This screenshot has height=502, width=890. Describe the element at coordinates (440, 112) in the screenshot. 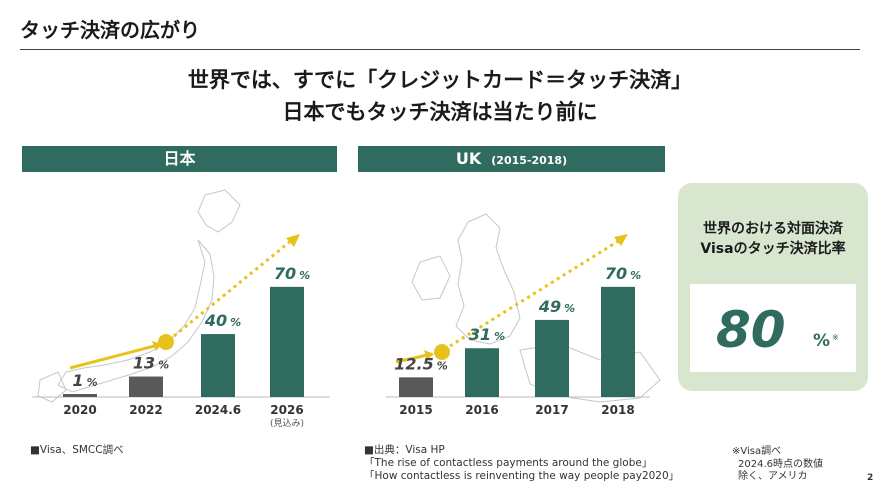

I see `headline-line-2: 日本でもタッチ決済は当たり前に` at that location.